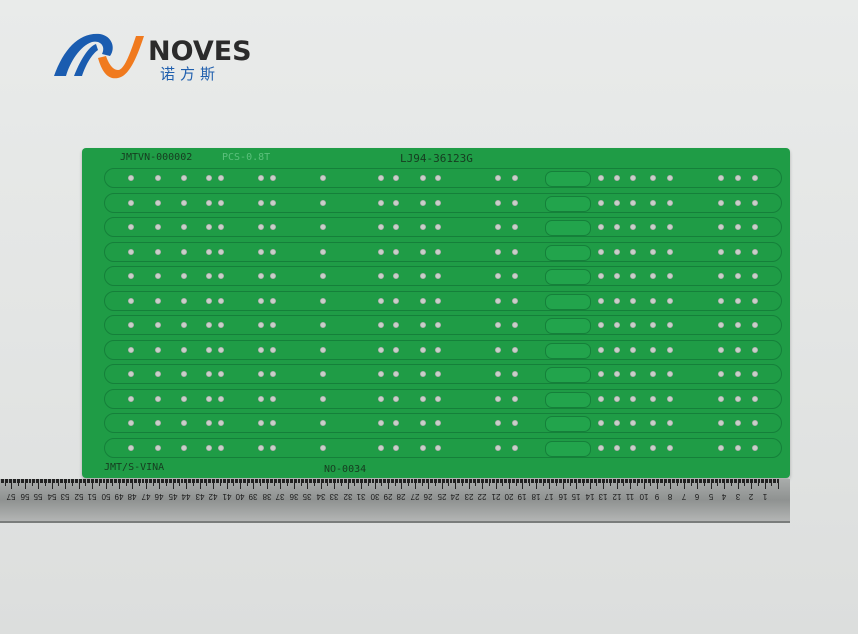 The image size is (858, 634). I want to click on ruler-number: 20, so click(509, 496).